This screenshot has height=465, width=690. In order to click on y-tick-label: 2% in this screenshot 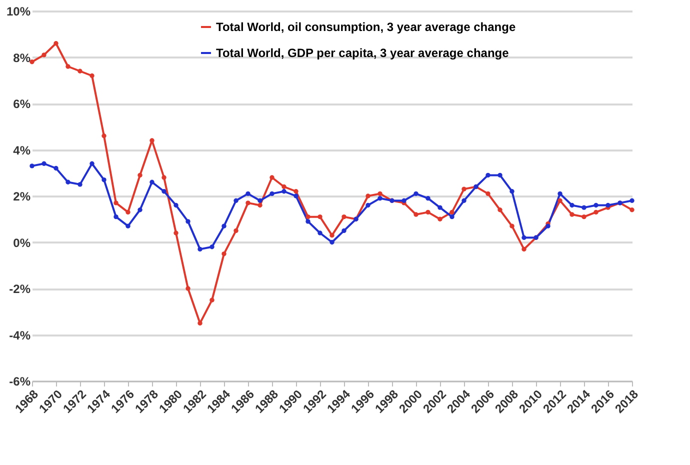, I will do `click(22, 197)`.